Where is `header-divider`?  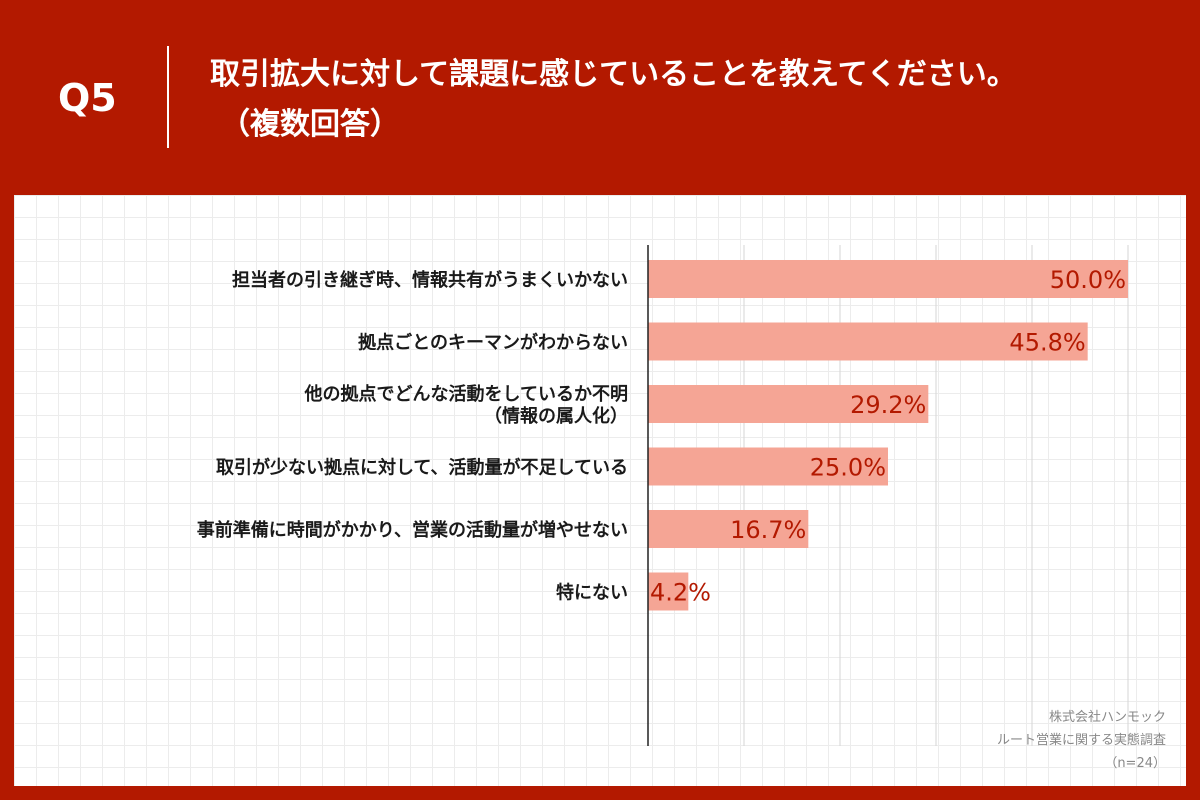
header-divider is located at coordinates (168, 97).